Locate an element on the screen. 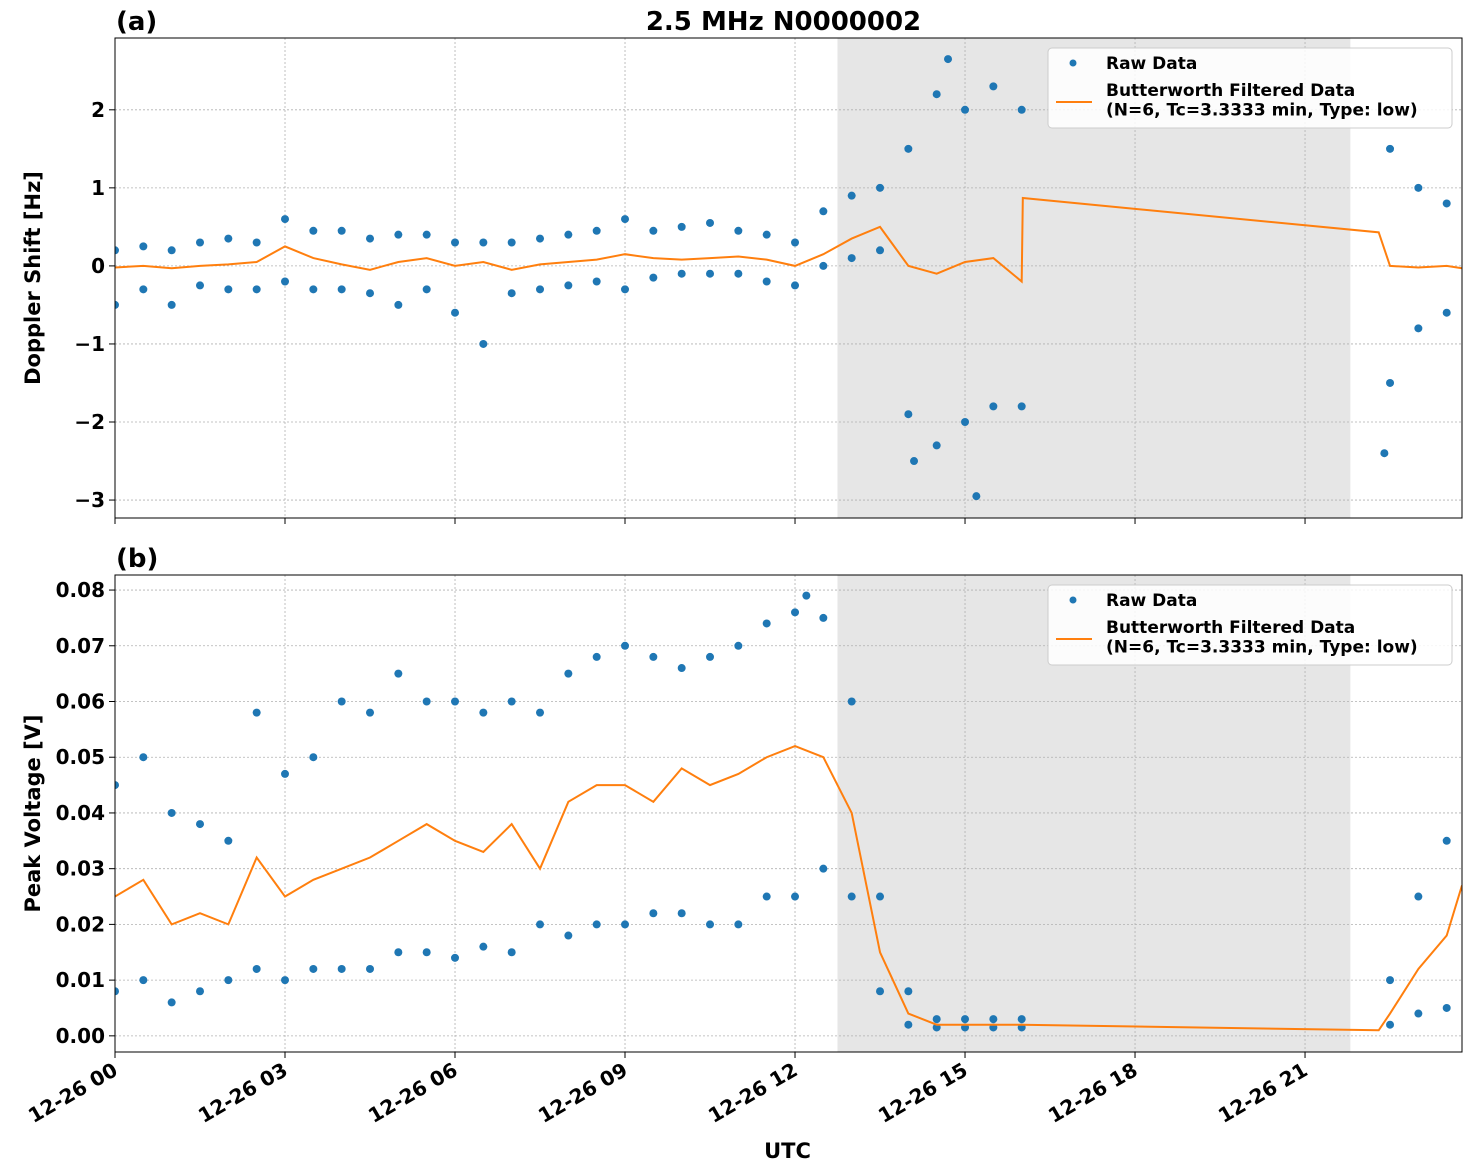 The image size is (1472, 1172). y-axis-label: Doppler Shift [Hz] is located at coordinates (33, 278).